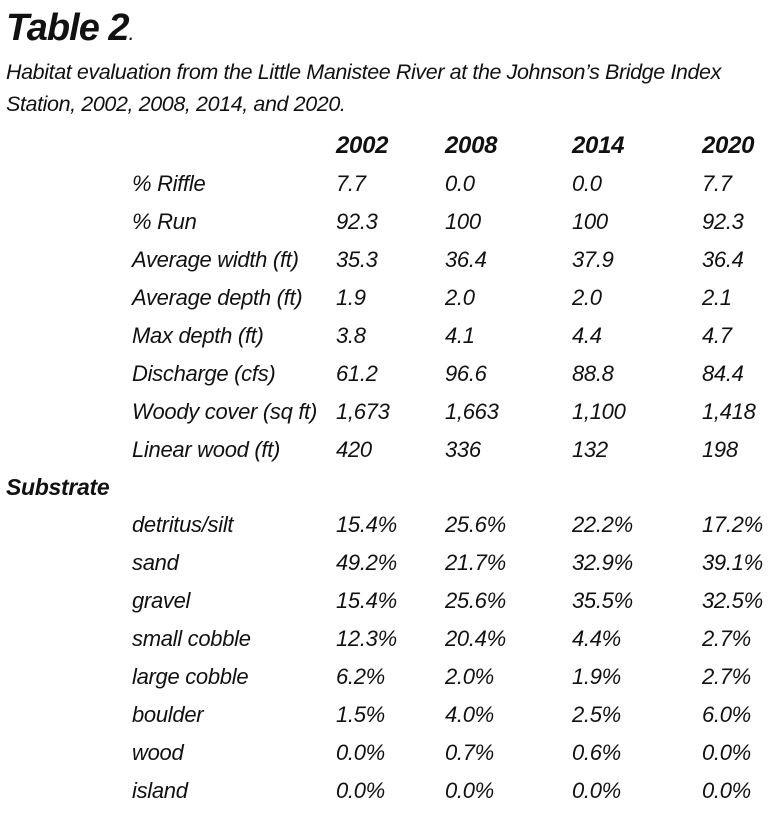  What do you see at coordinates (717, 297) in the screenshot?
I see `table-cell: 2.1` at bounding box center [717, 297].